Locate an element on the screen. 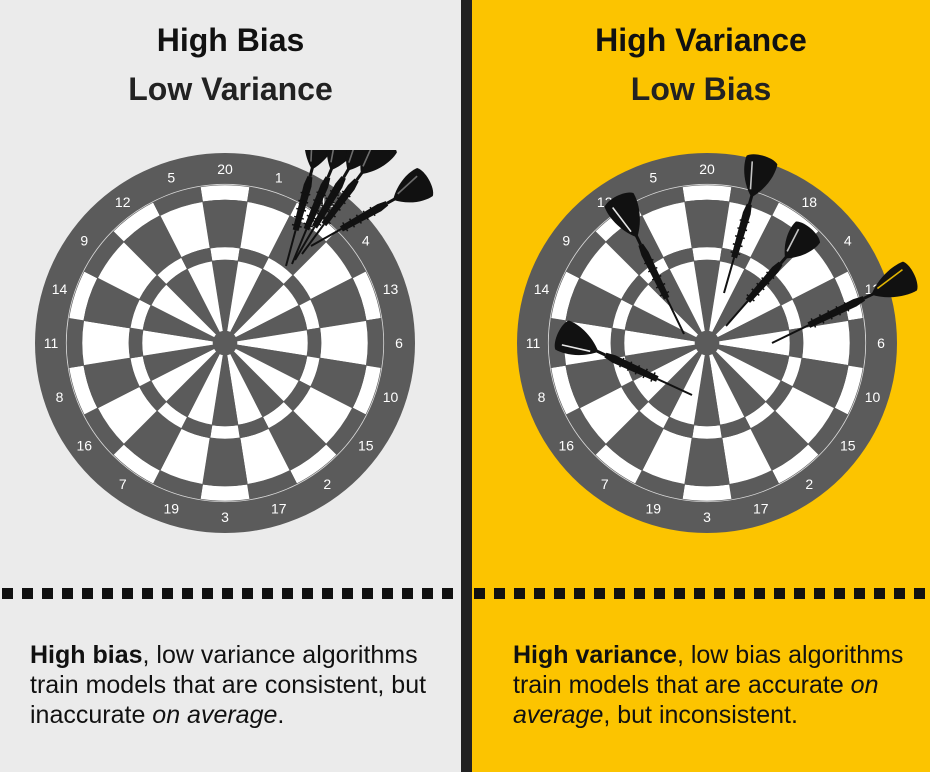 This screenshot has height=772, width=930. dashed-separator is located at coordinates (699, 593).